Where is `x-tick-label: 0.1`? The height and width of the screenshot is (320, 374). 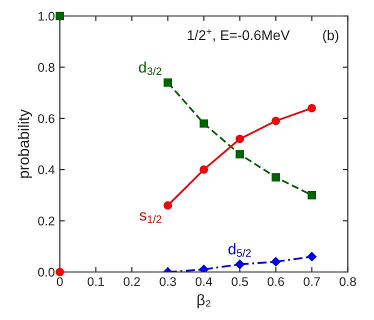
x-tick-label: 0.1 is located at coordinates (96, 281).